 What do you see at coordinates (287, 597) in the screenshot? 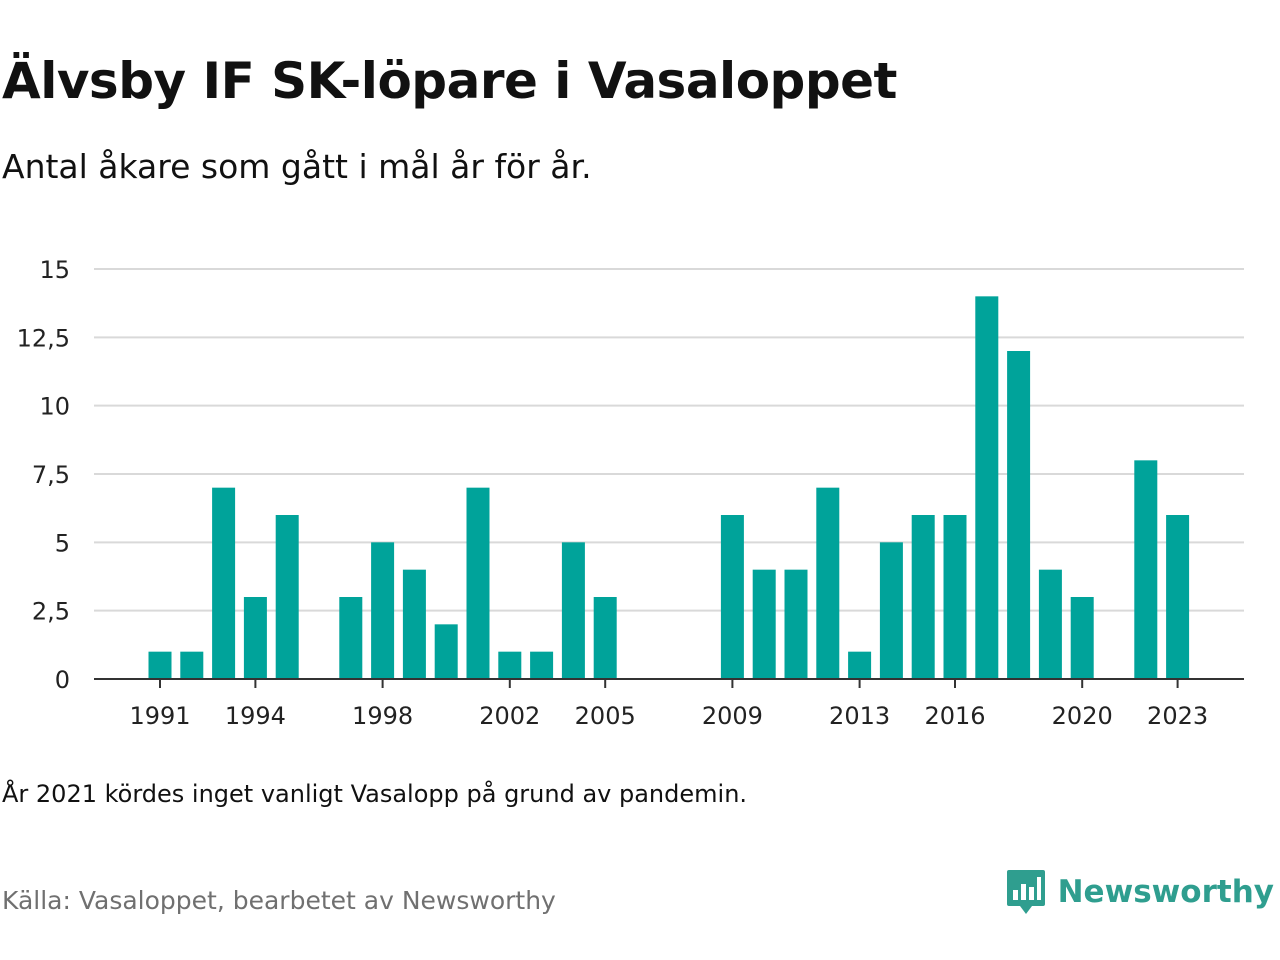
I see `bar: 1995: 6` at bounding box center [287, 597].